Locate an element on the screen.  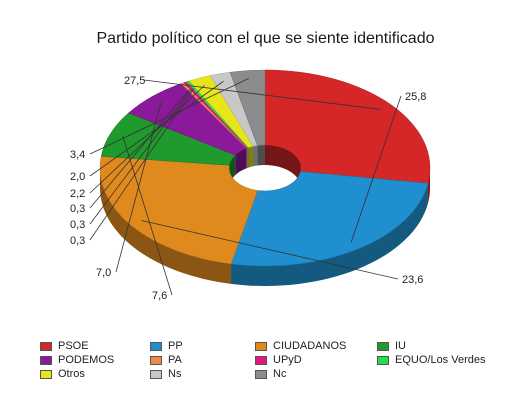
slice-psoe is located at coordinates (347, 126).